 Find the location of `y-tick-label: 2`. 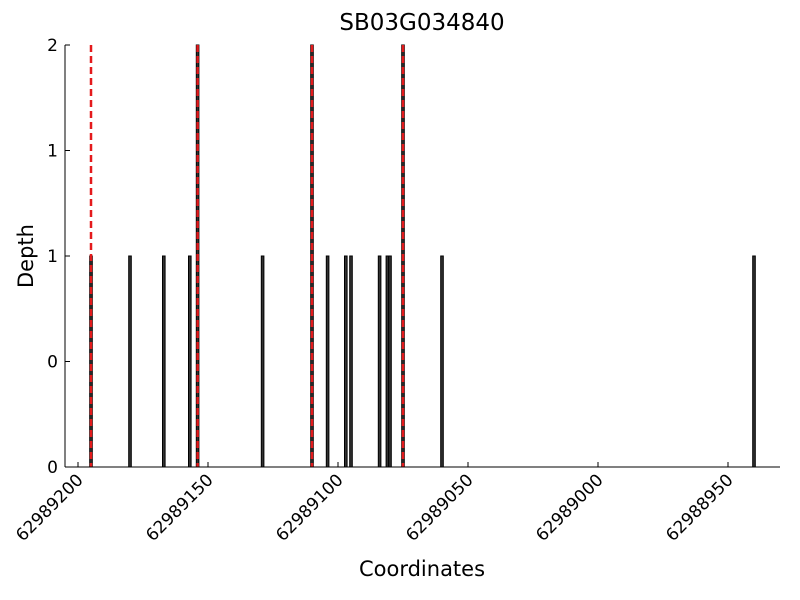

y-tick-label: 2 is located at coordinates (52, 46).